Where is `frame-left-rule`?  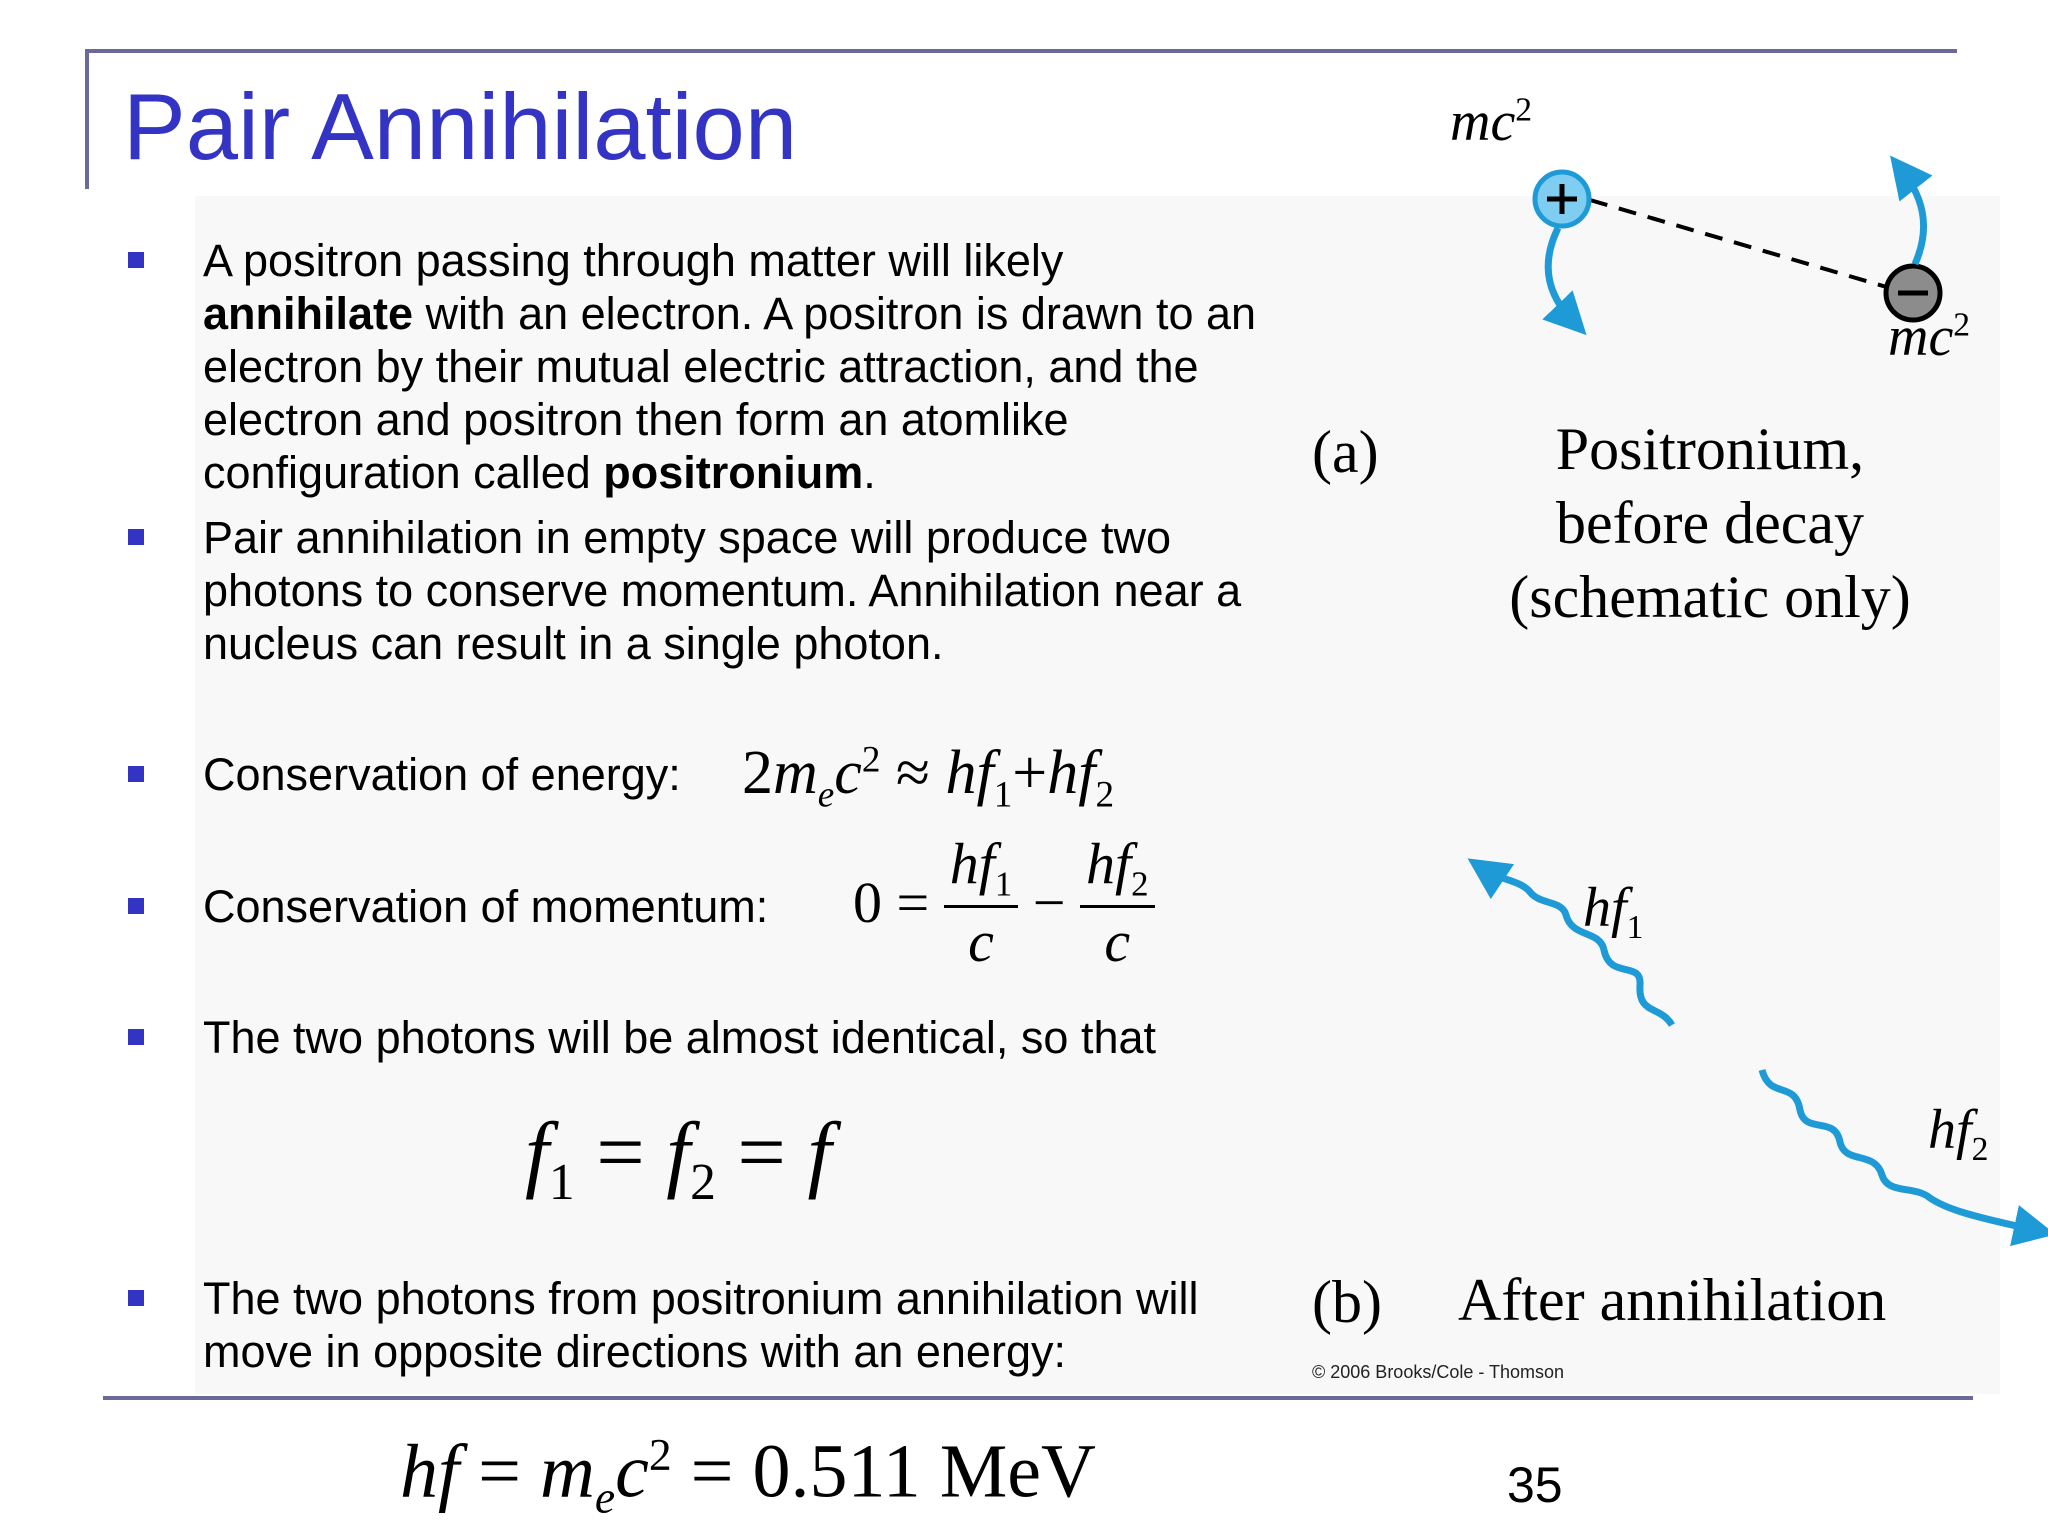 frame-left-rule is located at coordinates (87, 119).